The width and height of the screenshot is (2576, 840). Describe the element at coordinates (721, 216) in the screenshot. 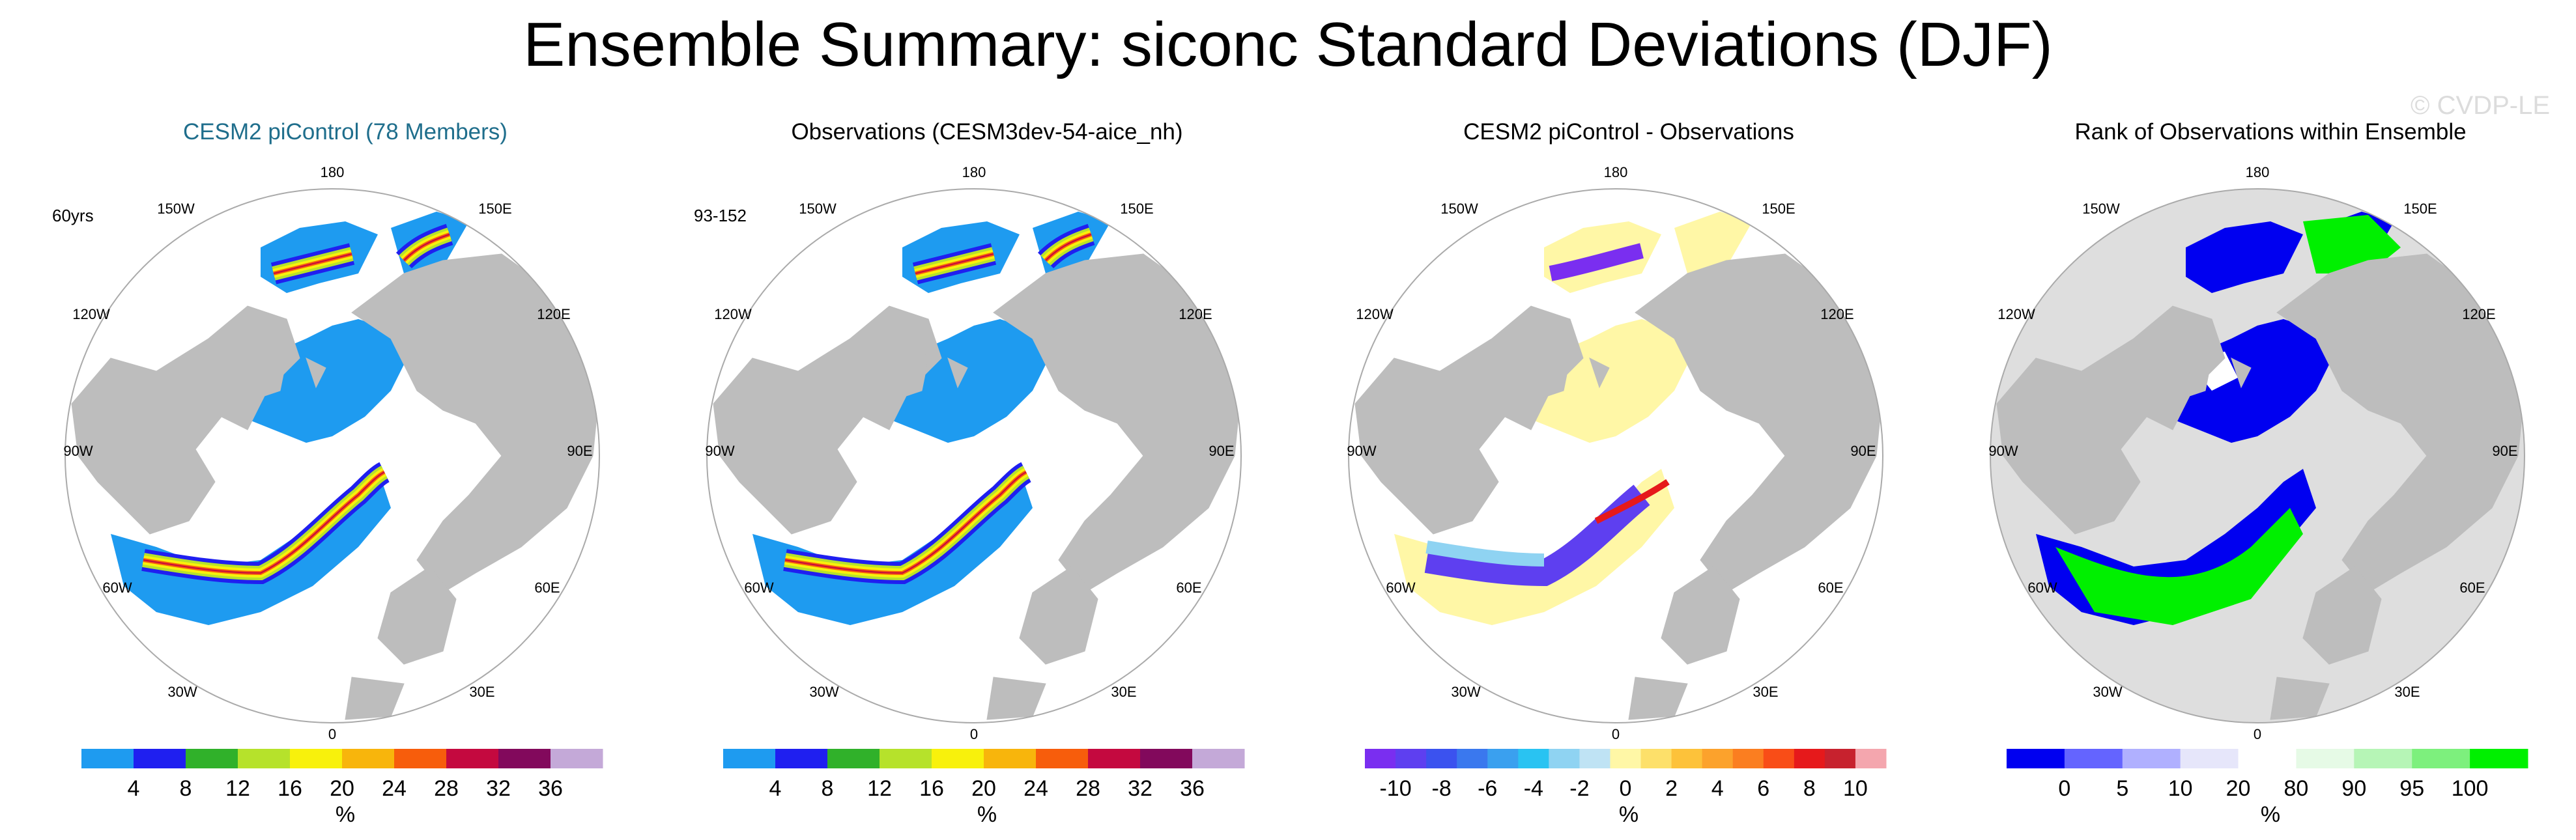

I see `period-label: 93-152` at that location.